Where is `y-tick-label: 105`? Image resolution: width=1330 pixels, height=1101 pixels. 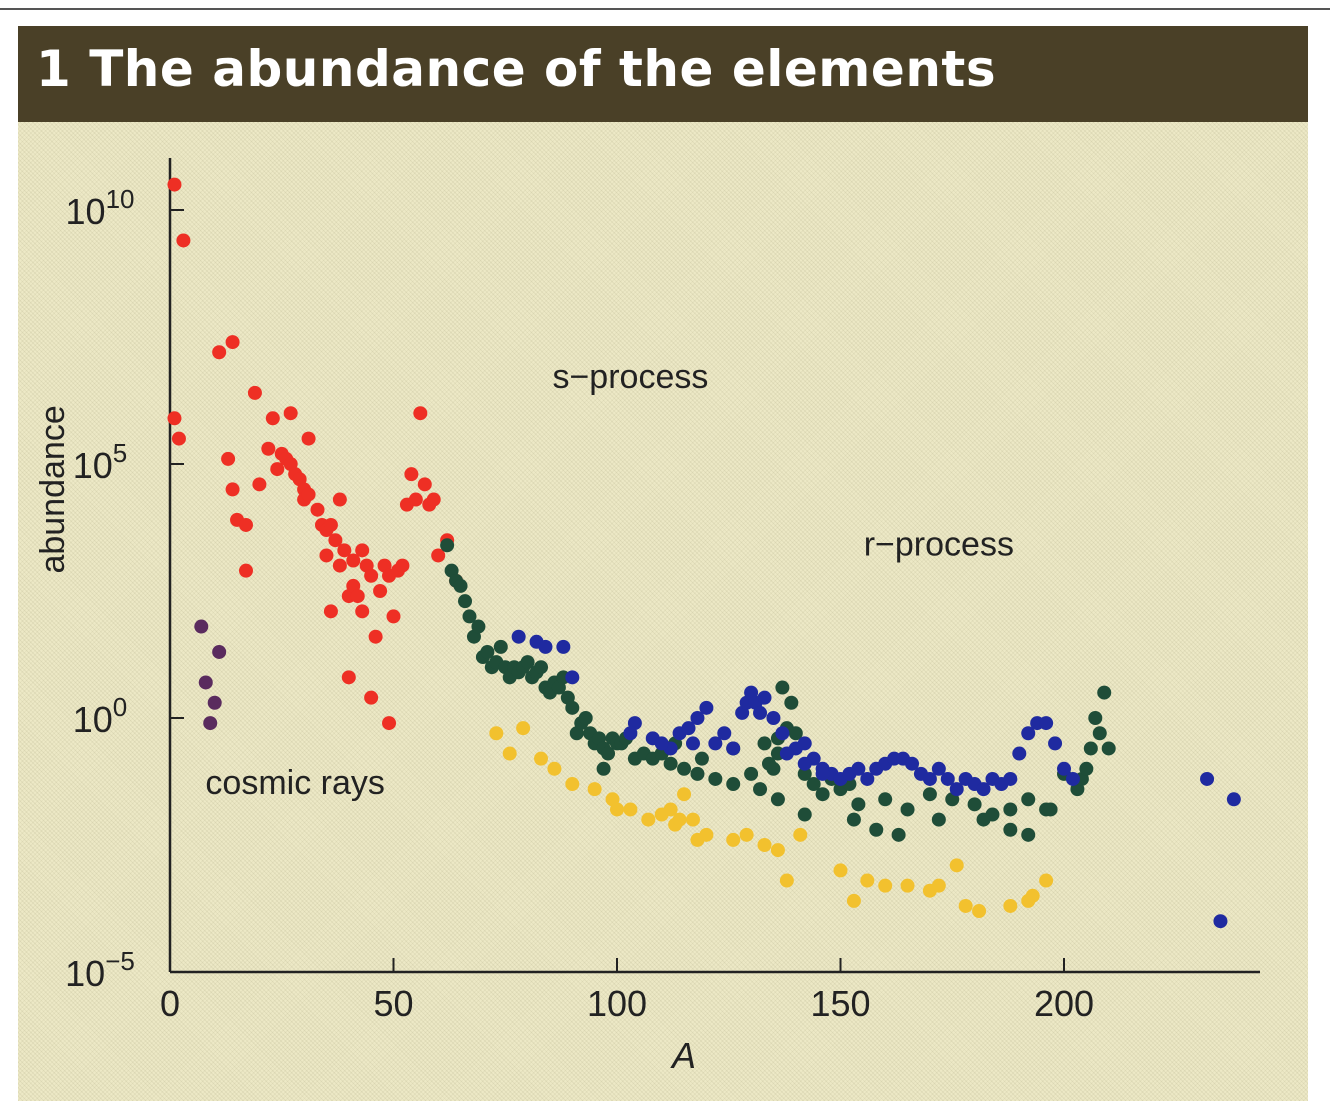
y-tick-label: 105 is located at coordinates (100, 462).